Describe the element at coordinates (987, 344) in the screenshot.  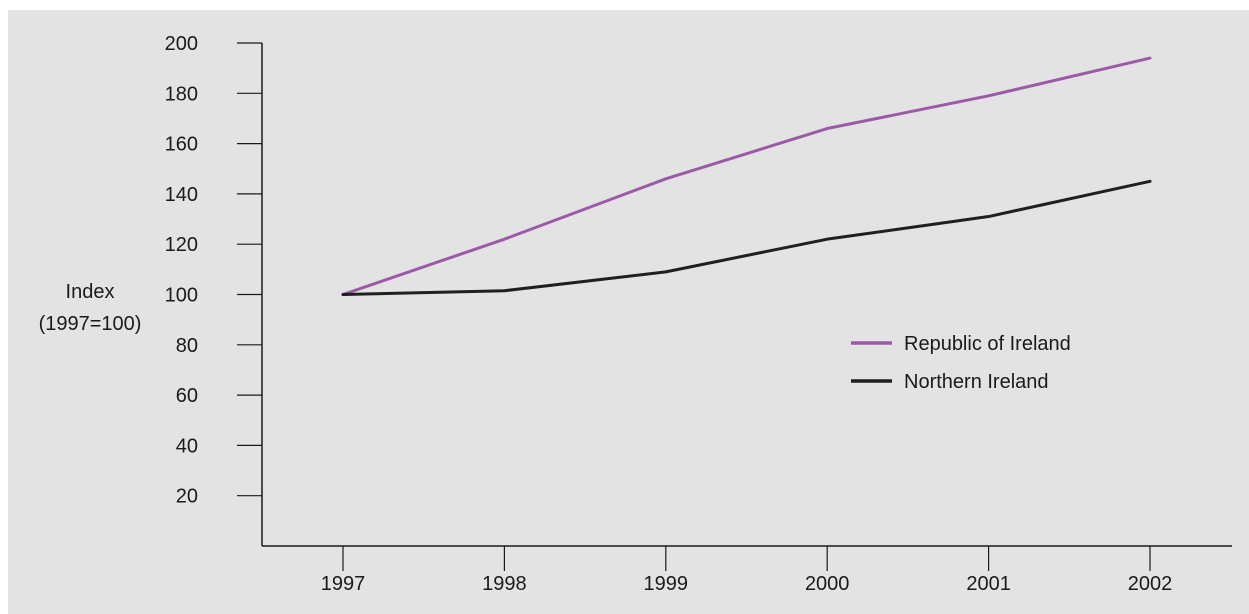
I see `legend-label: Republic of Ireland` at that location.